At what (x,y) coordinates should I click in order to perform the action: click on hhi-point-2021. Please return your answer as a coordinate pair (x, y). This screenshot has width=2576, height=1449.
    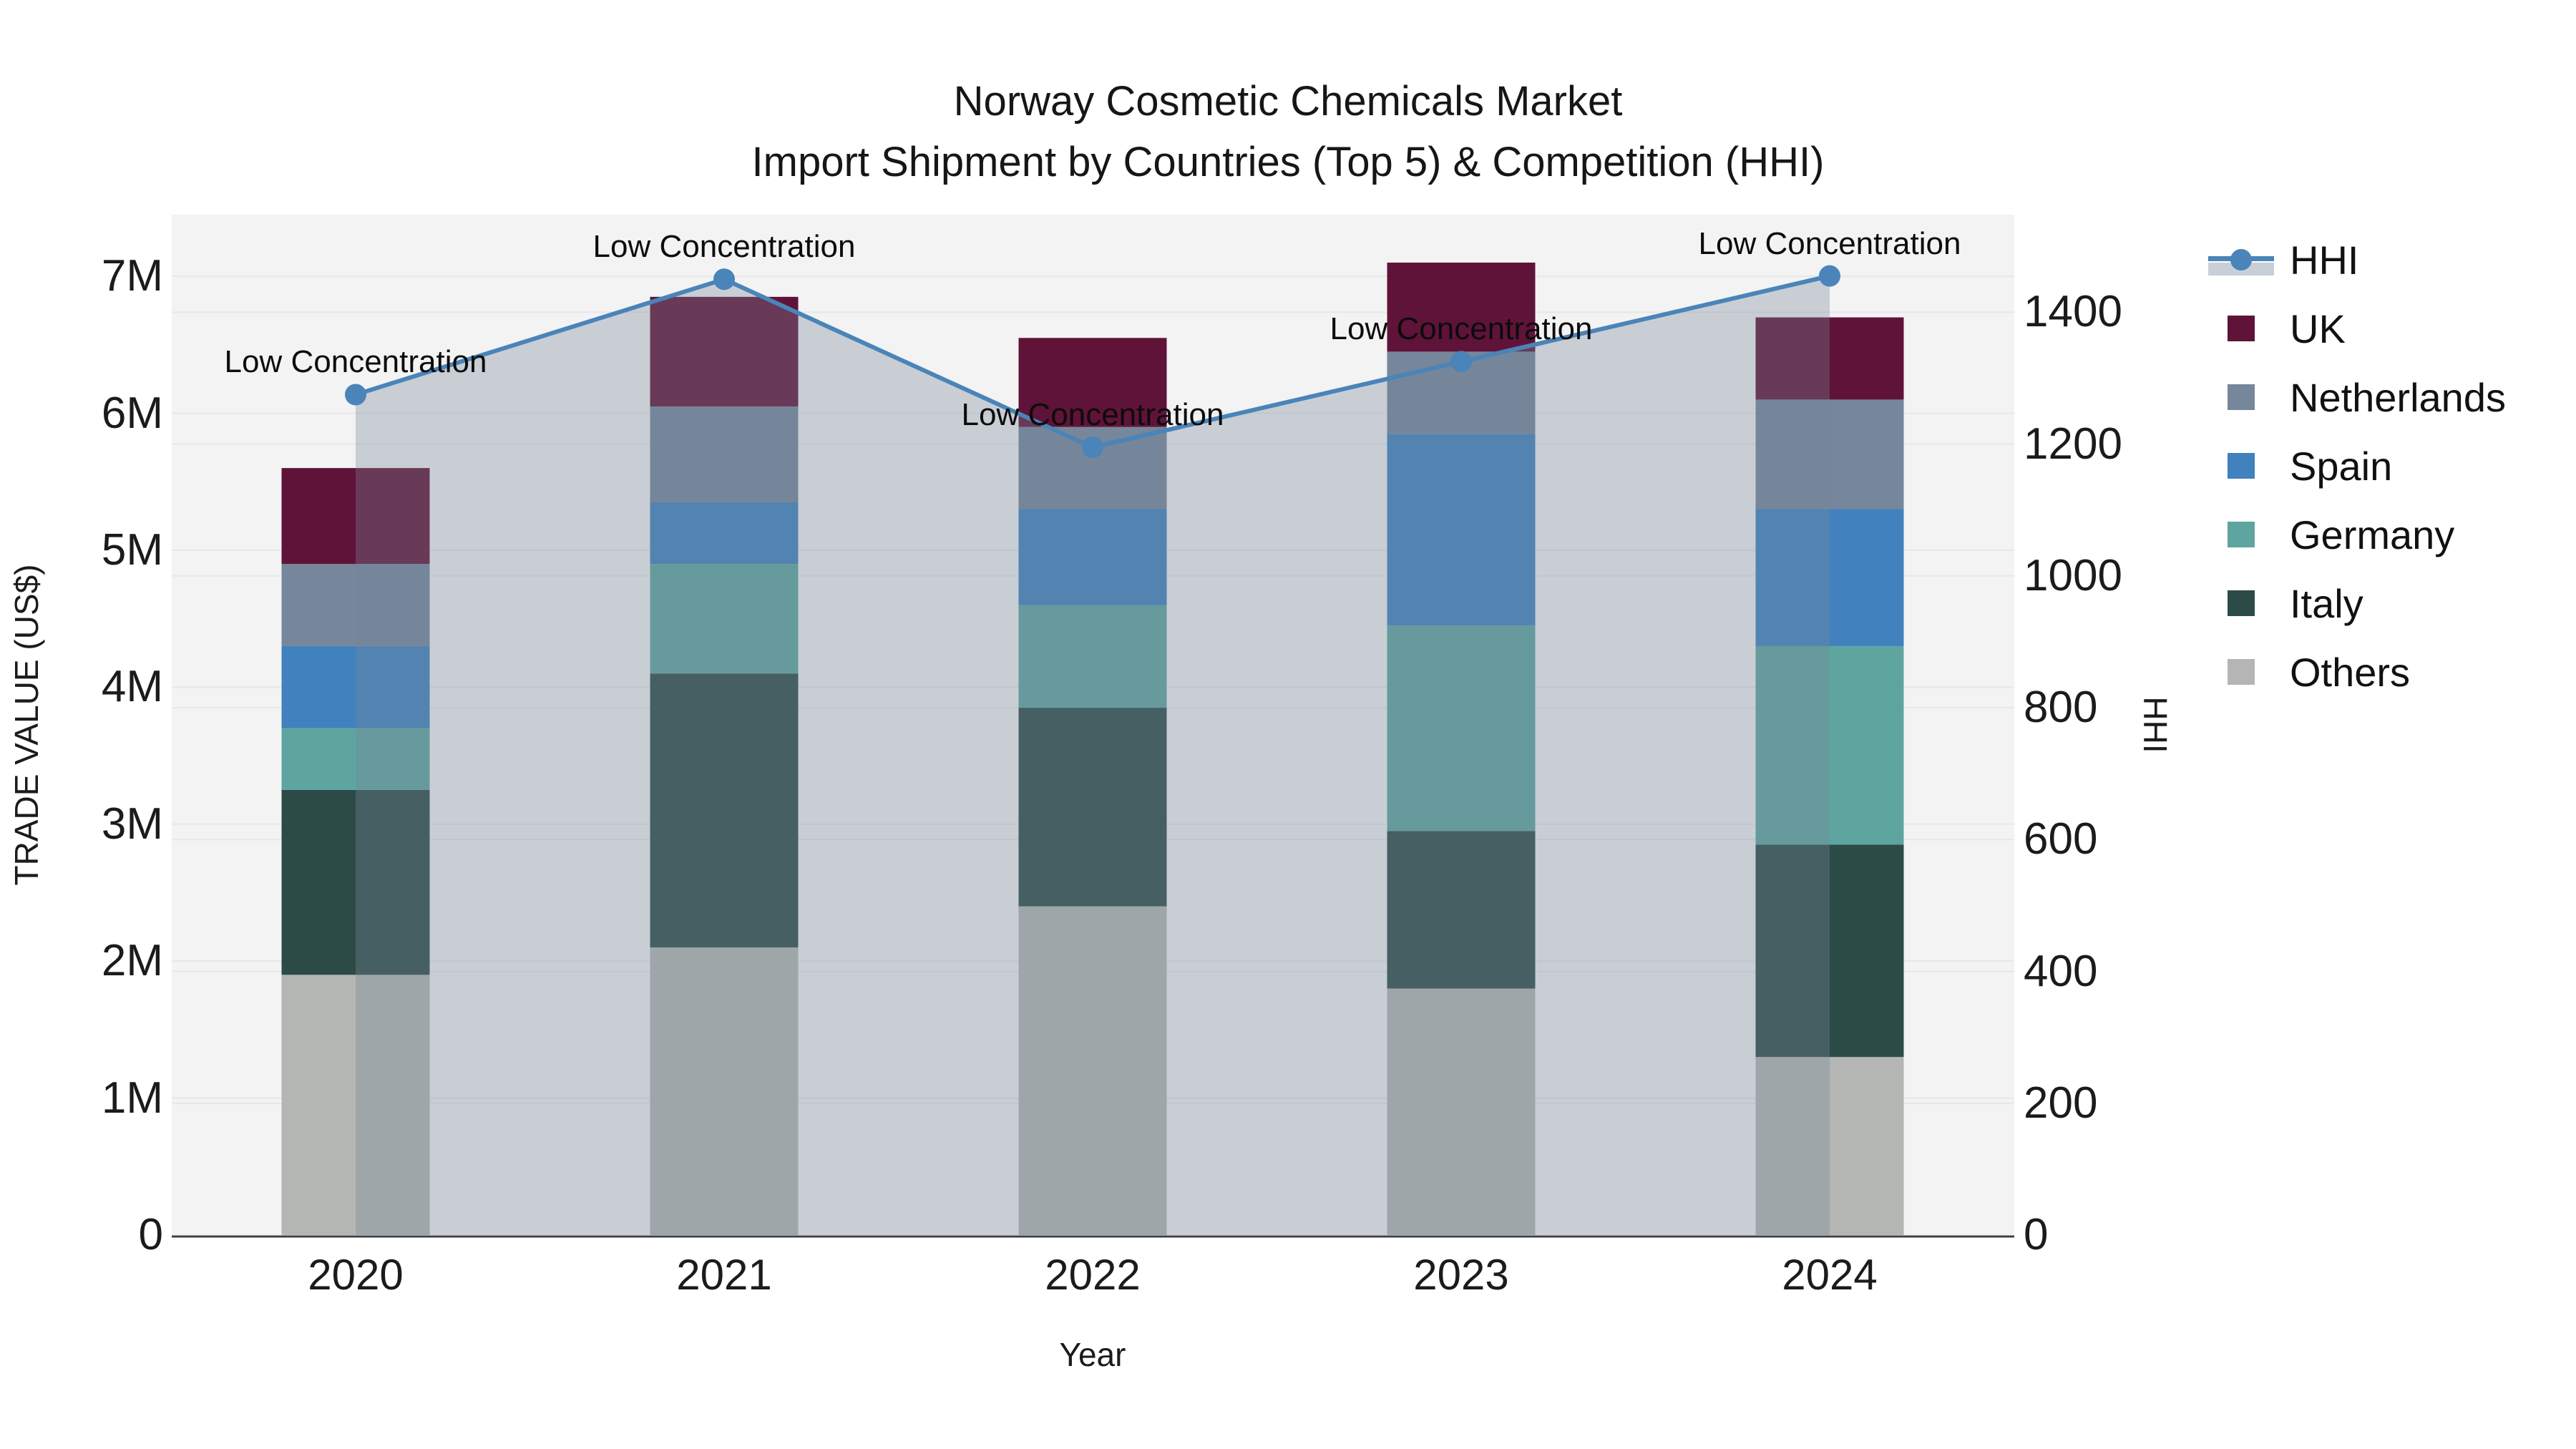
    Looking at the image, I should click on (724, 279).